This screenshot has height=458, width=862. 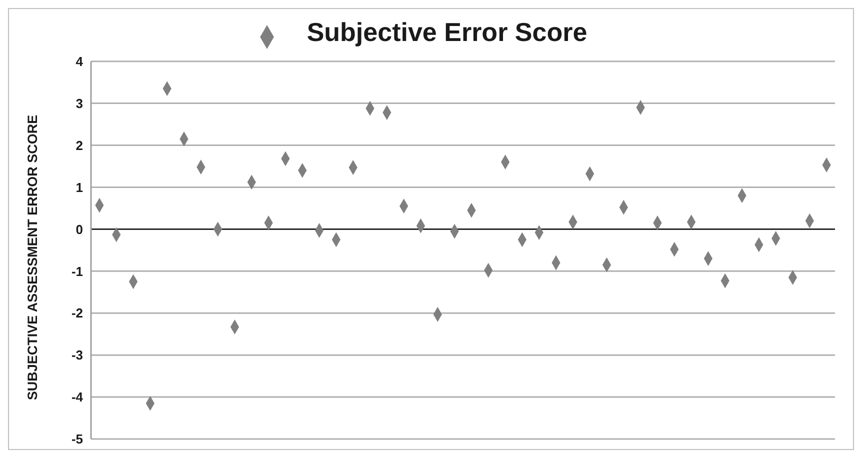 I want to click on y-tick-label: -5, so click(x=77, y=439).